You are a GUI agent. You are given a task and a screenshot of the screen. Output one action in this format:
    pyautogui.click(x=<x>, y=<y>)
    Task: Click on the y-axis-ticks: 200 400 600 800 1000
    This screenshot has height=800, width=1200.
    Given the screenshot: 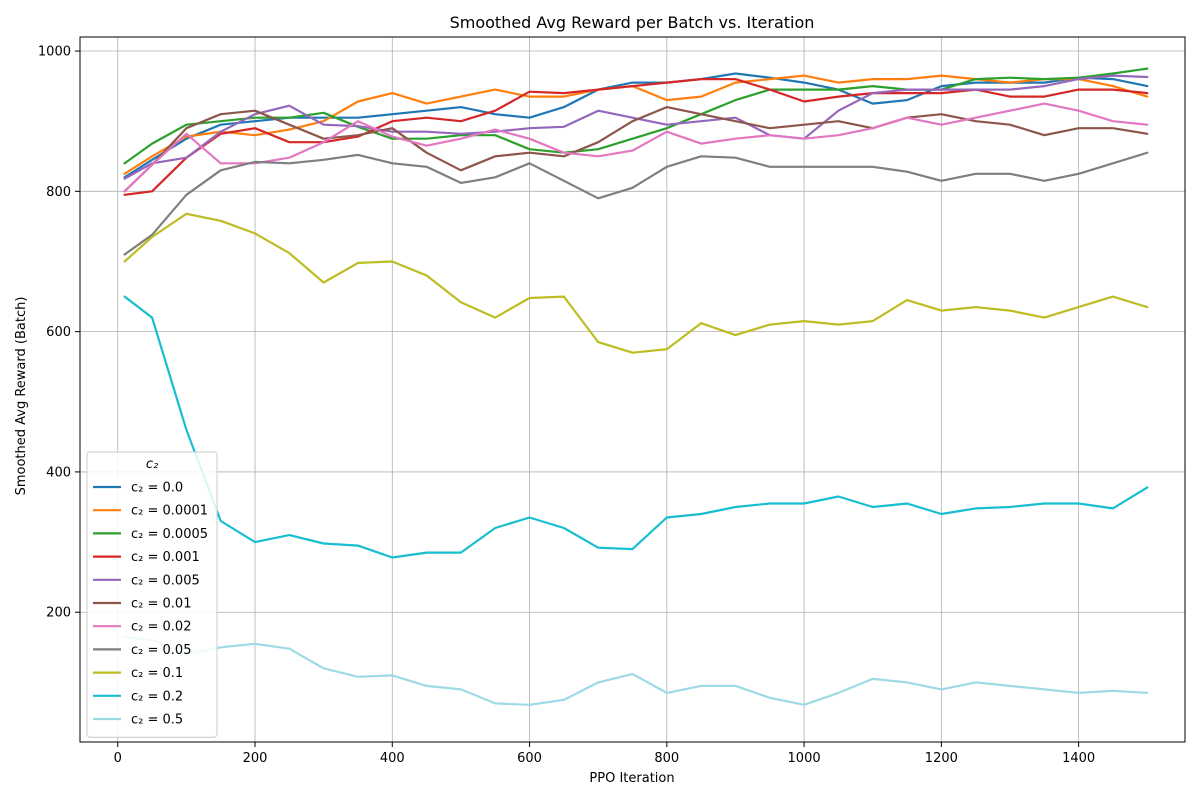 What is the action you would take?
    pyautogui.click(x=59, y=333)
    